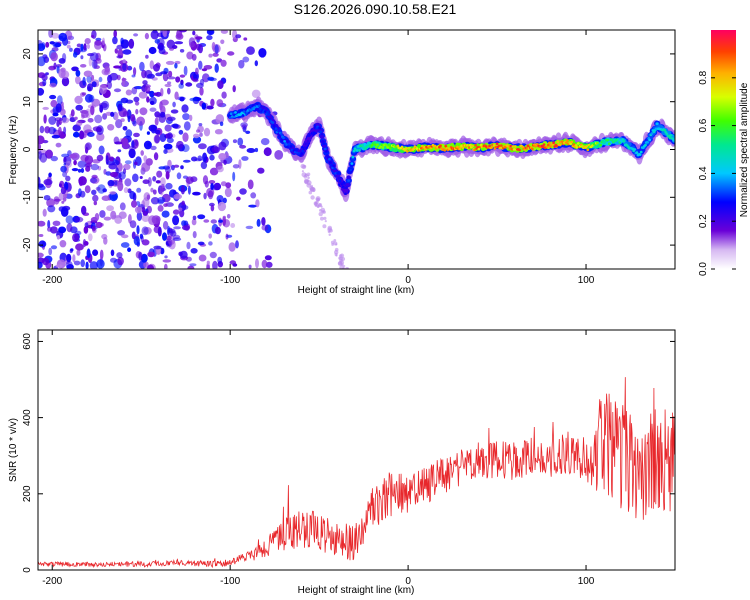 This screenshot has width=750, height=600. Describe the element at coordinates (27, 341) in the screenshot. I see `snr-y-tick-label: 600` at that location.